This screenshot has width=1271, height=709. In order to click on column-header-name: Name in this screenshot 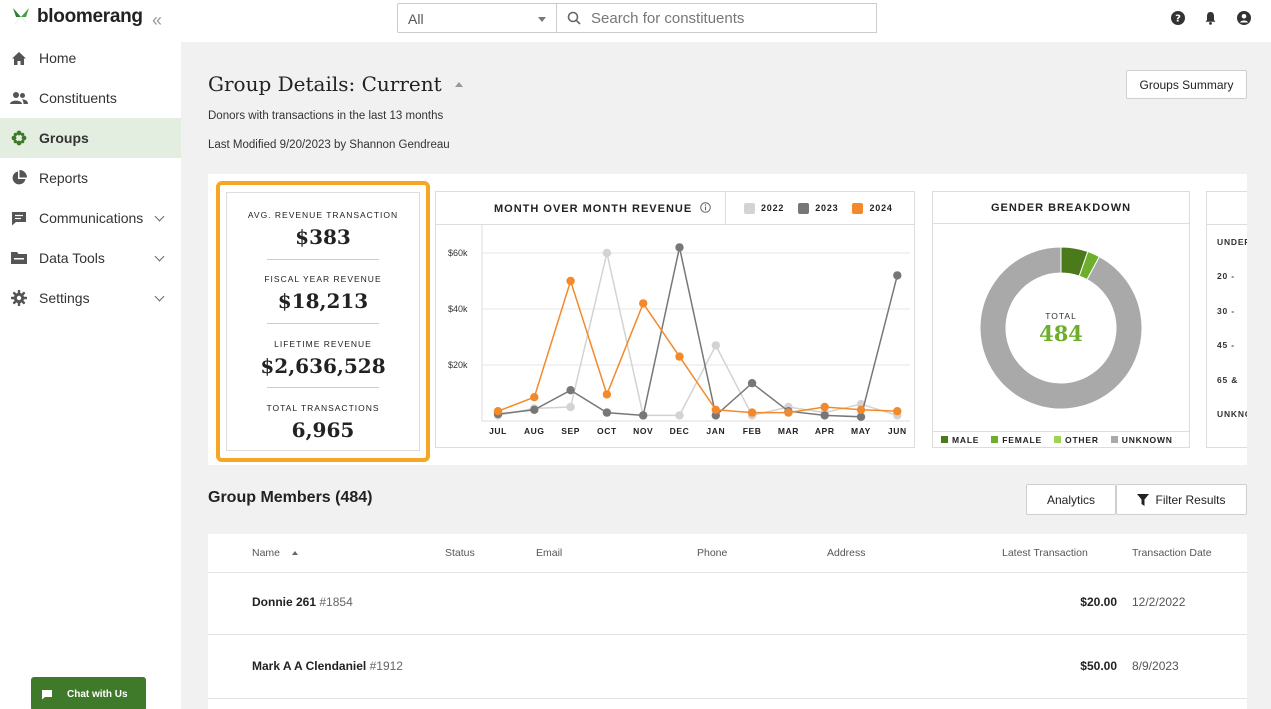, I will do `click(275, 553)`.